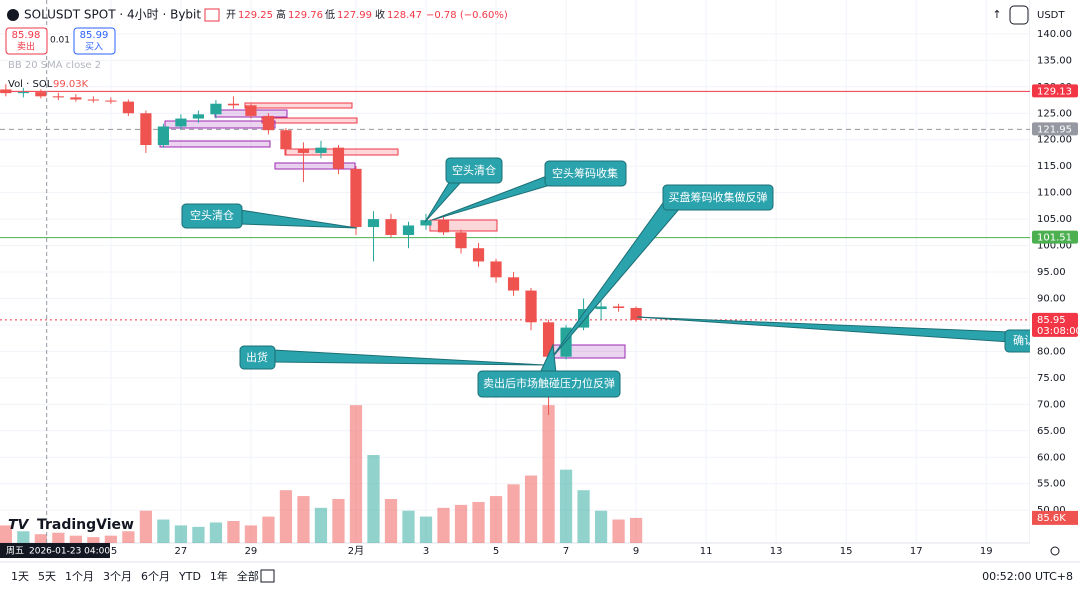 This screenshot has height=593, width=1080. Describe the element at coordinates (706, 551) in the screenshot. I see `x-tick-label: 11` at that location.